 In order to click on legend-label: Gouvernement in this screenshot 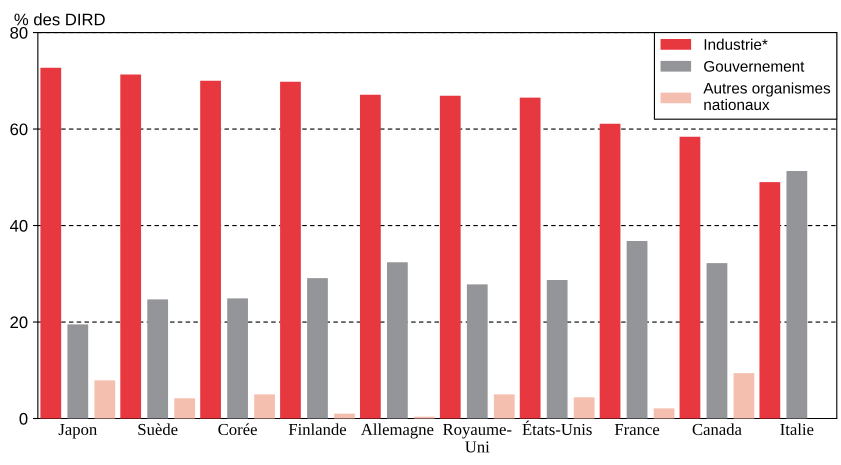, I will do `click(754, 66)`.